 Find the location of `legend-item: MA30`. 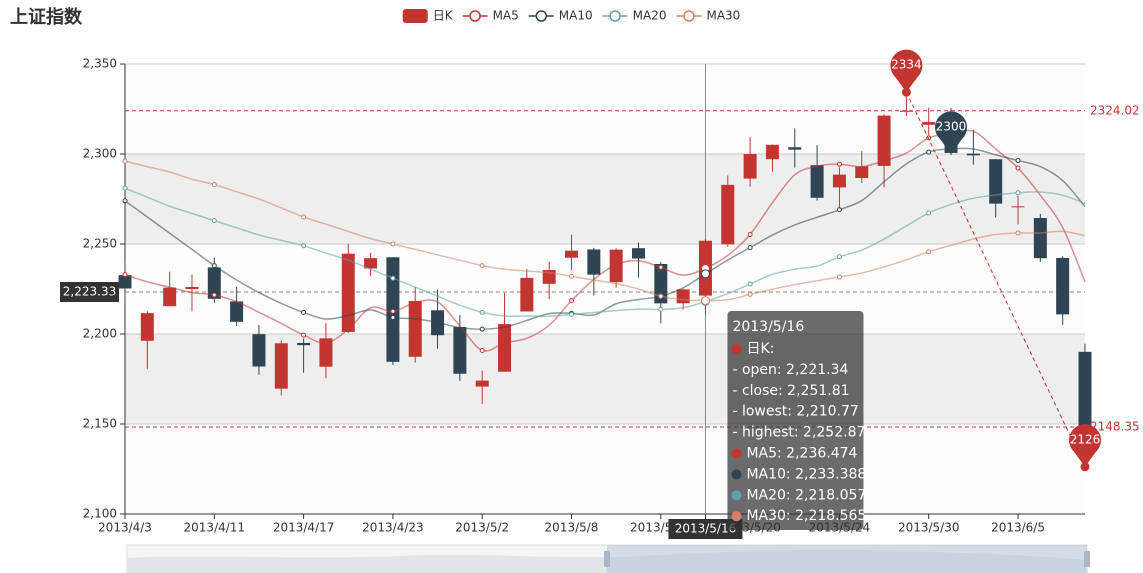

legend-item: MA30 is located at coordinates (708, 16).